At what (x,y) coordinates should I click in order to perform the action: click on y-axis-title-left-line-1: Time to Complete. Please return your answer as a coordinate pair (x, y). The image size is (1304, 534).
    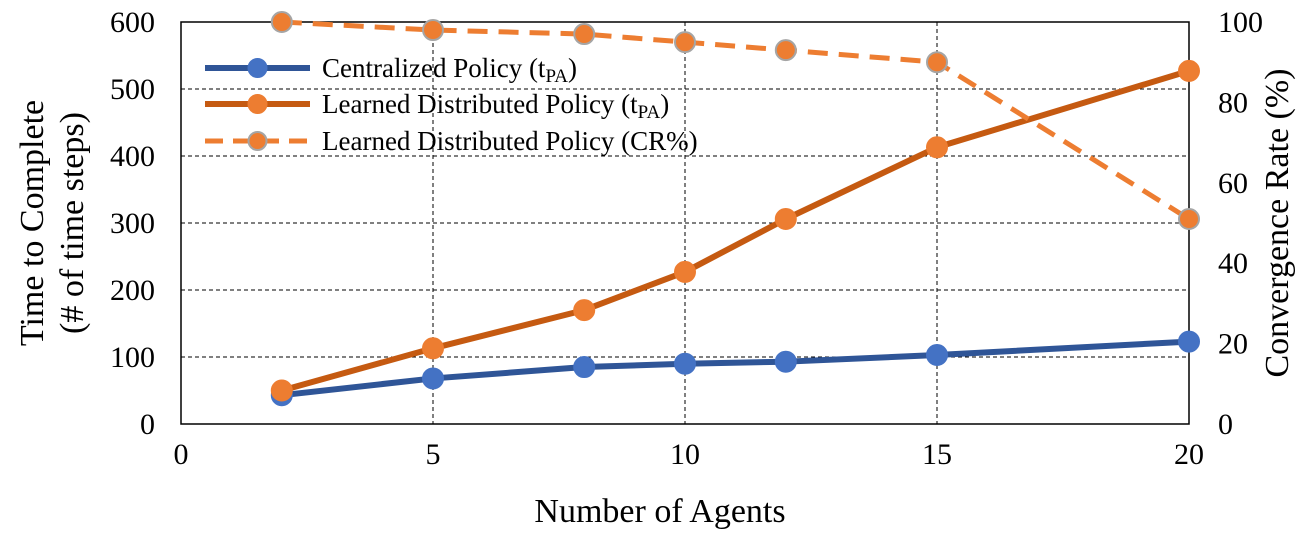
    Looking at the image, I should click on (32, 223).